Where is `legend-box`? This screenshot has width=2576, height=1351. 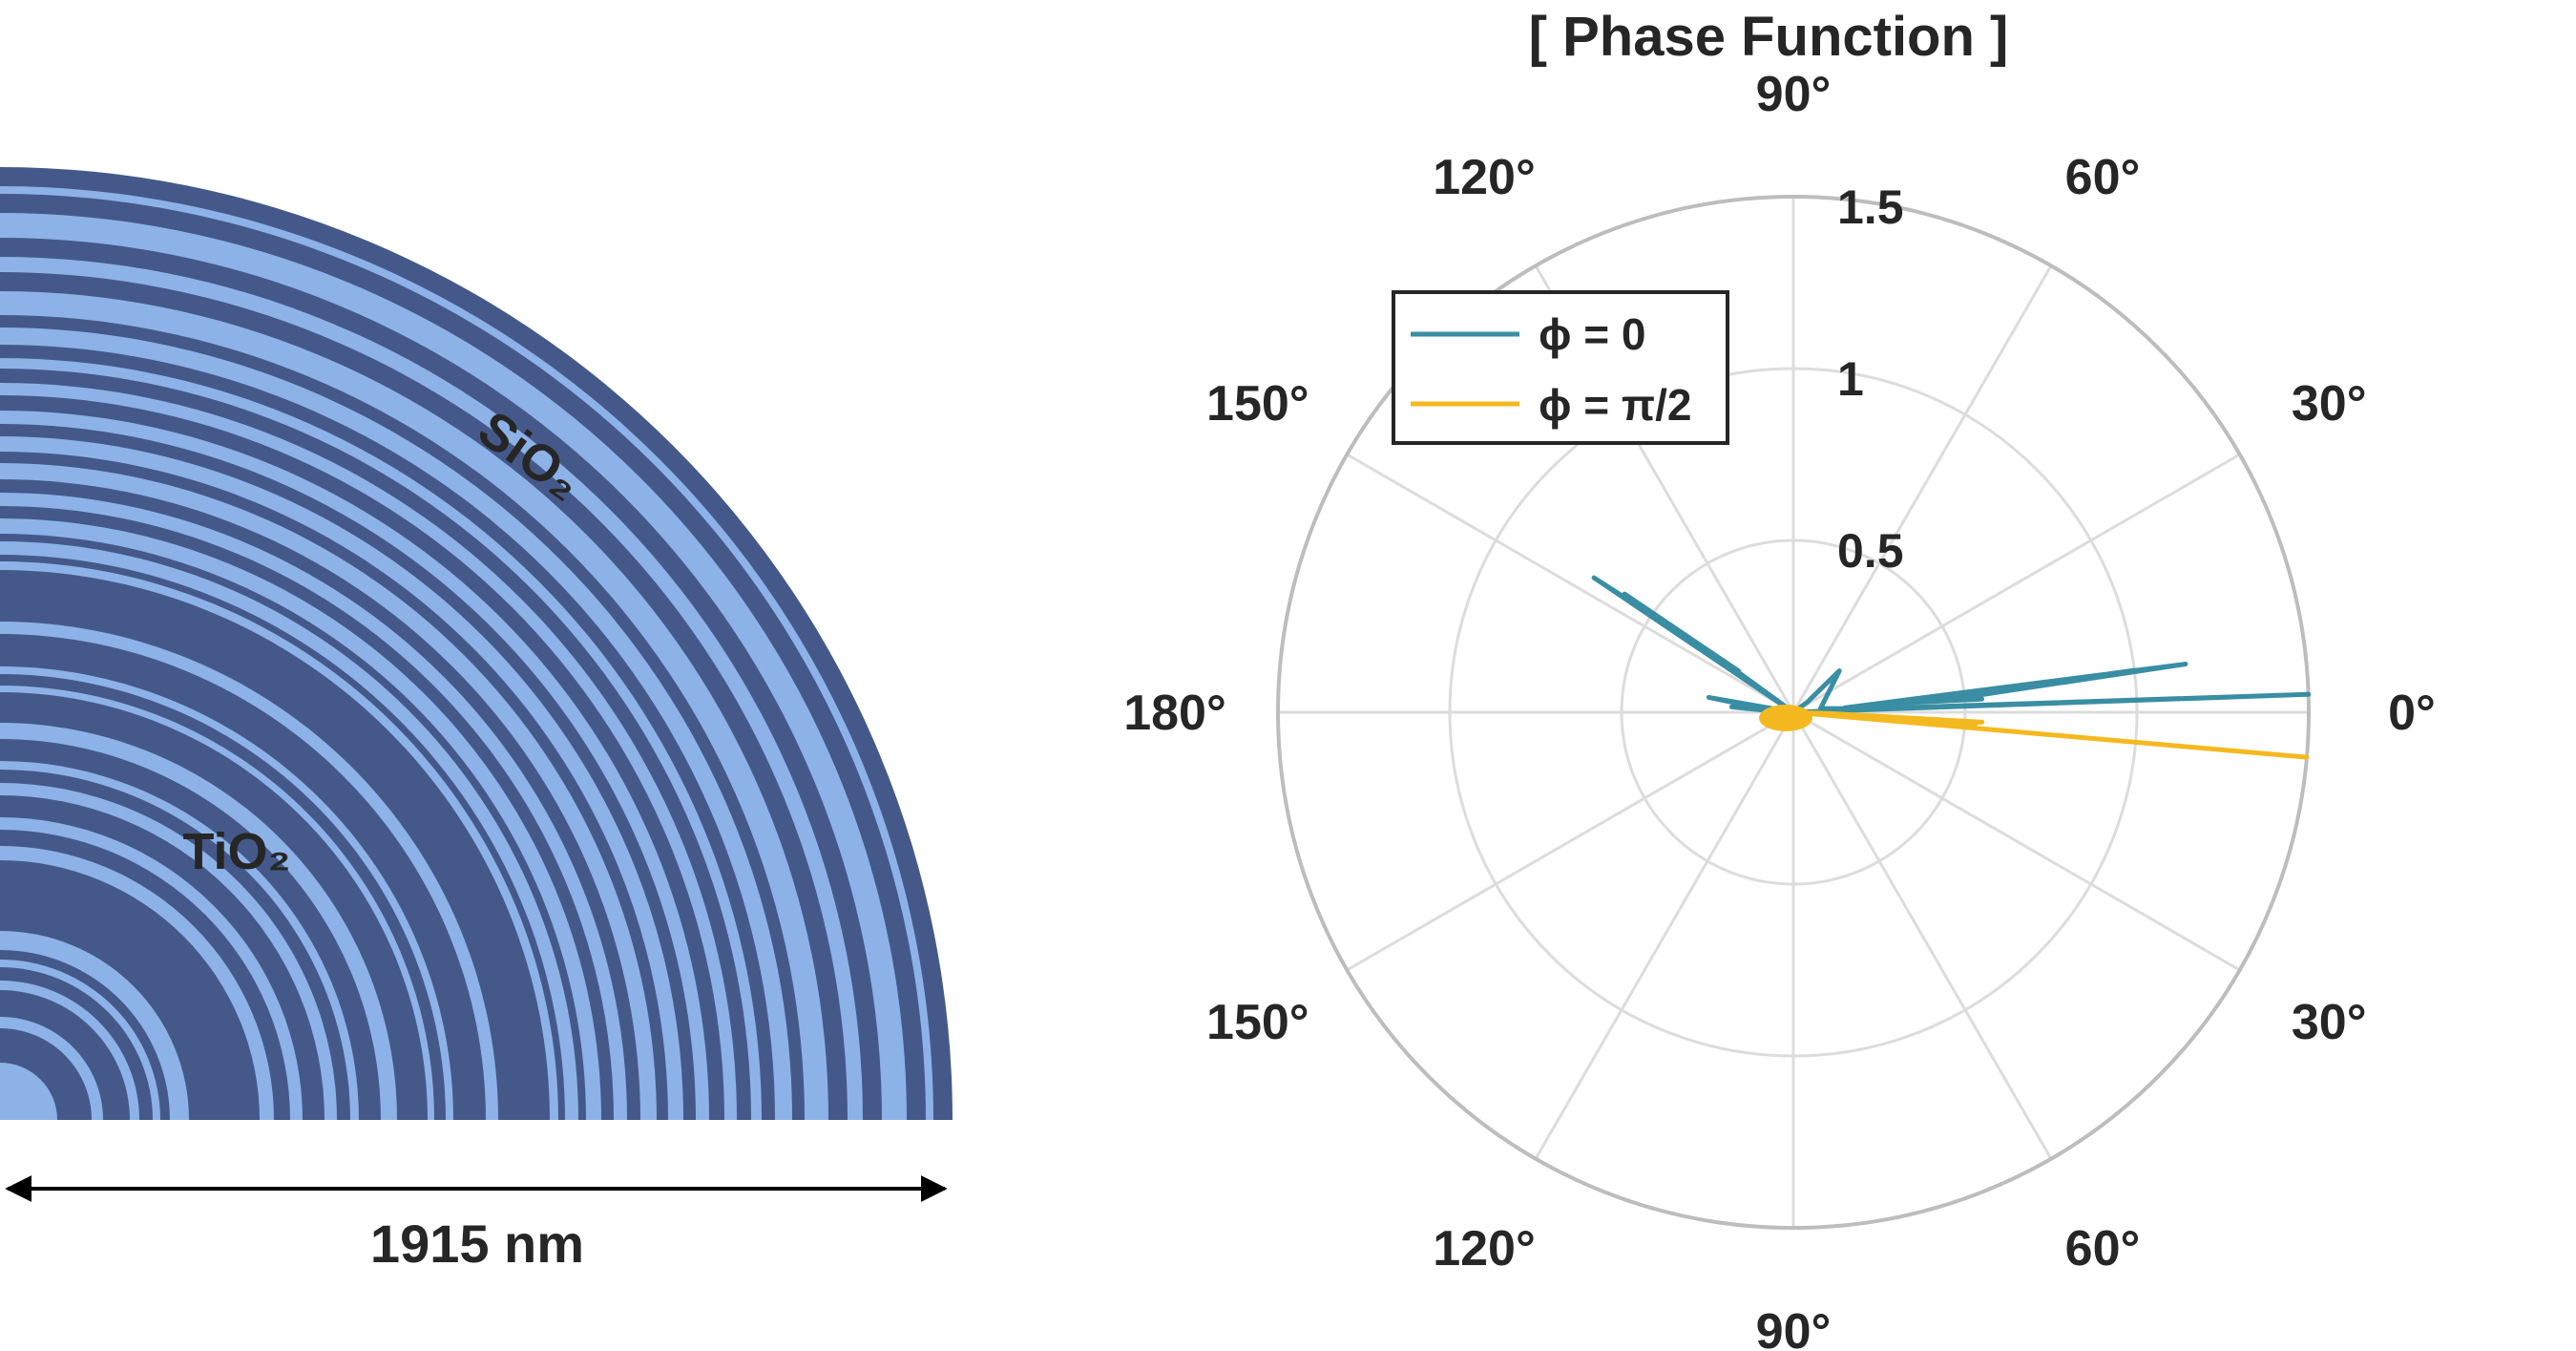
legend-box is located at coordinates (1560, 367).